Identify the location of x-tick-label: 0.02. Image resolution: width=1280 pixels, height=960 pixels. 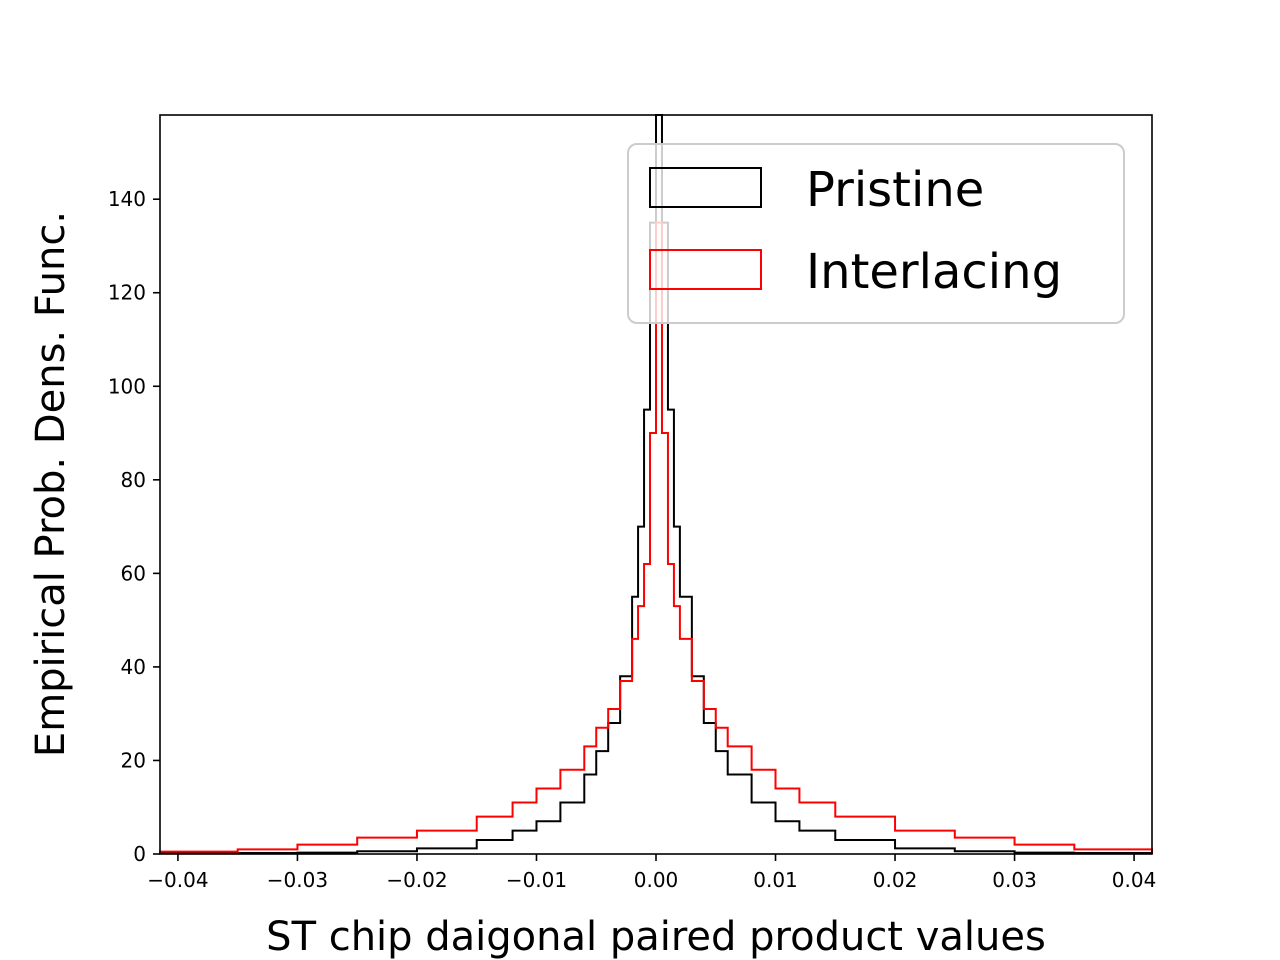
(895, 880).